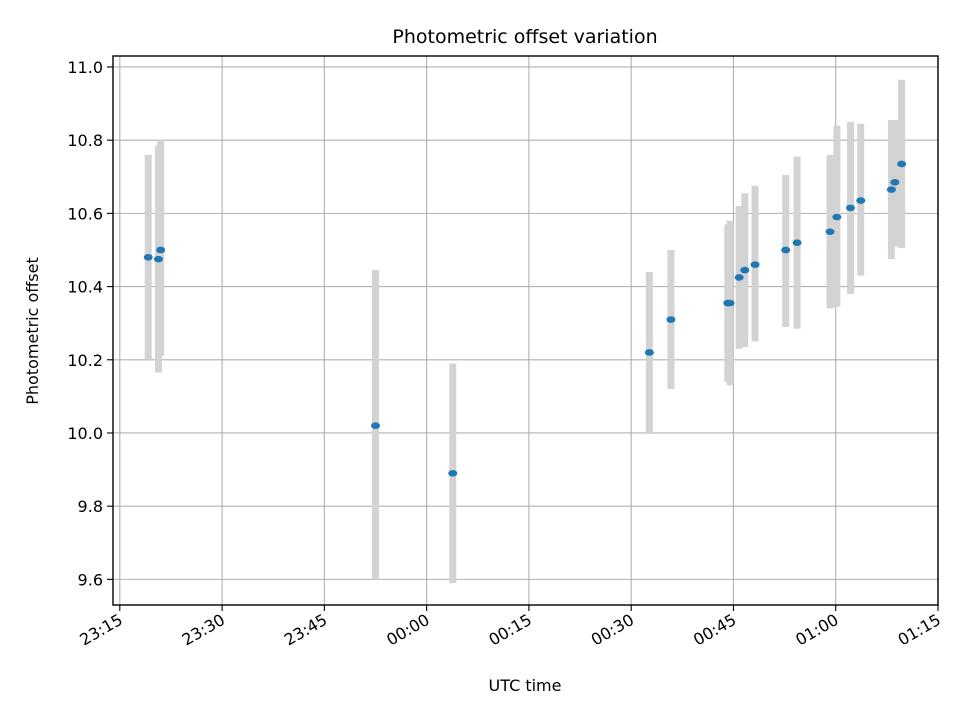 Image resolution: width=960 pixels, height=720 pixels. Describe the element at coordinates (524, 37) in the screenshot. I see `chart-title: Photometric offset variation` at that location.